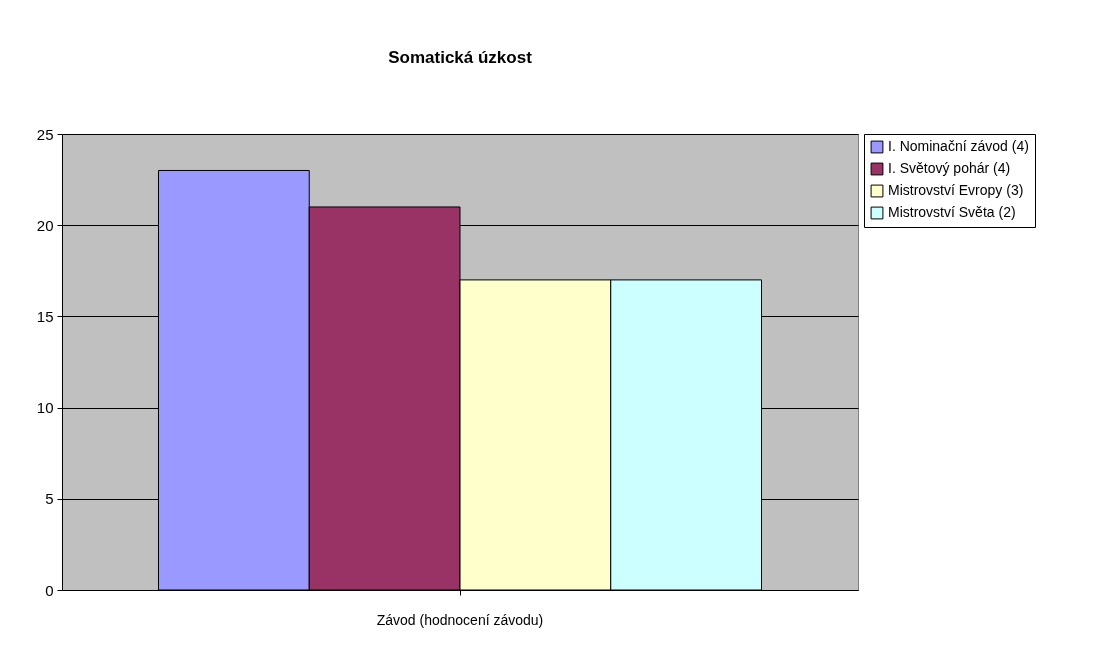 Image resolution: width=1112 pixels, height=663 pixels. What do you see at coordinates (958, 146) in the screenshot?
I see `legend-label: I. Nominační závod (4)` at bounding box center [958, 146].